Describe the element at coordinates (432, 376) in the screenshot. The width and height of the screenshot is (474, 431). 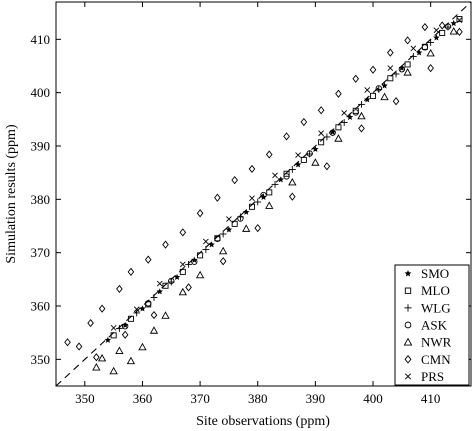
I see `legend-label-prs: PRS` at that location.